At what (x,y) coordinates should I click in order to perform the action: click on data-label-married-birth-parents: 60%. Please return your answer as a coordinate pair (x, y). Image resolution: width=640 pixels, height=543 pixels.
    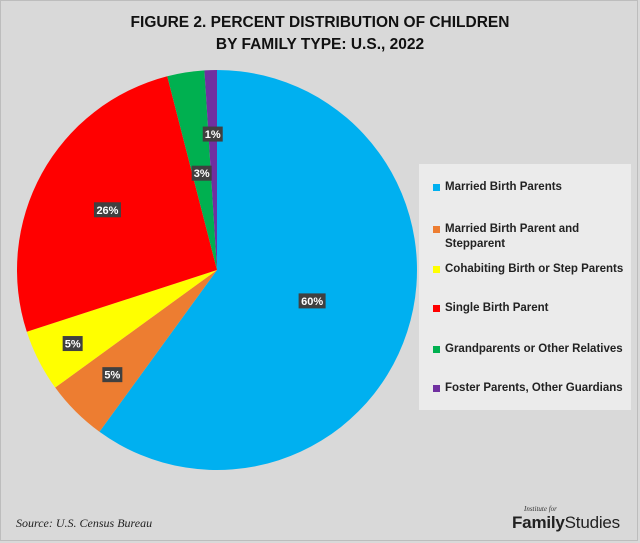
    Looking at the image, I should click on (312, 301).